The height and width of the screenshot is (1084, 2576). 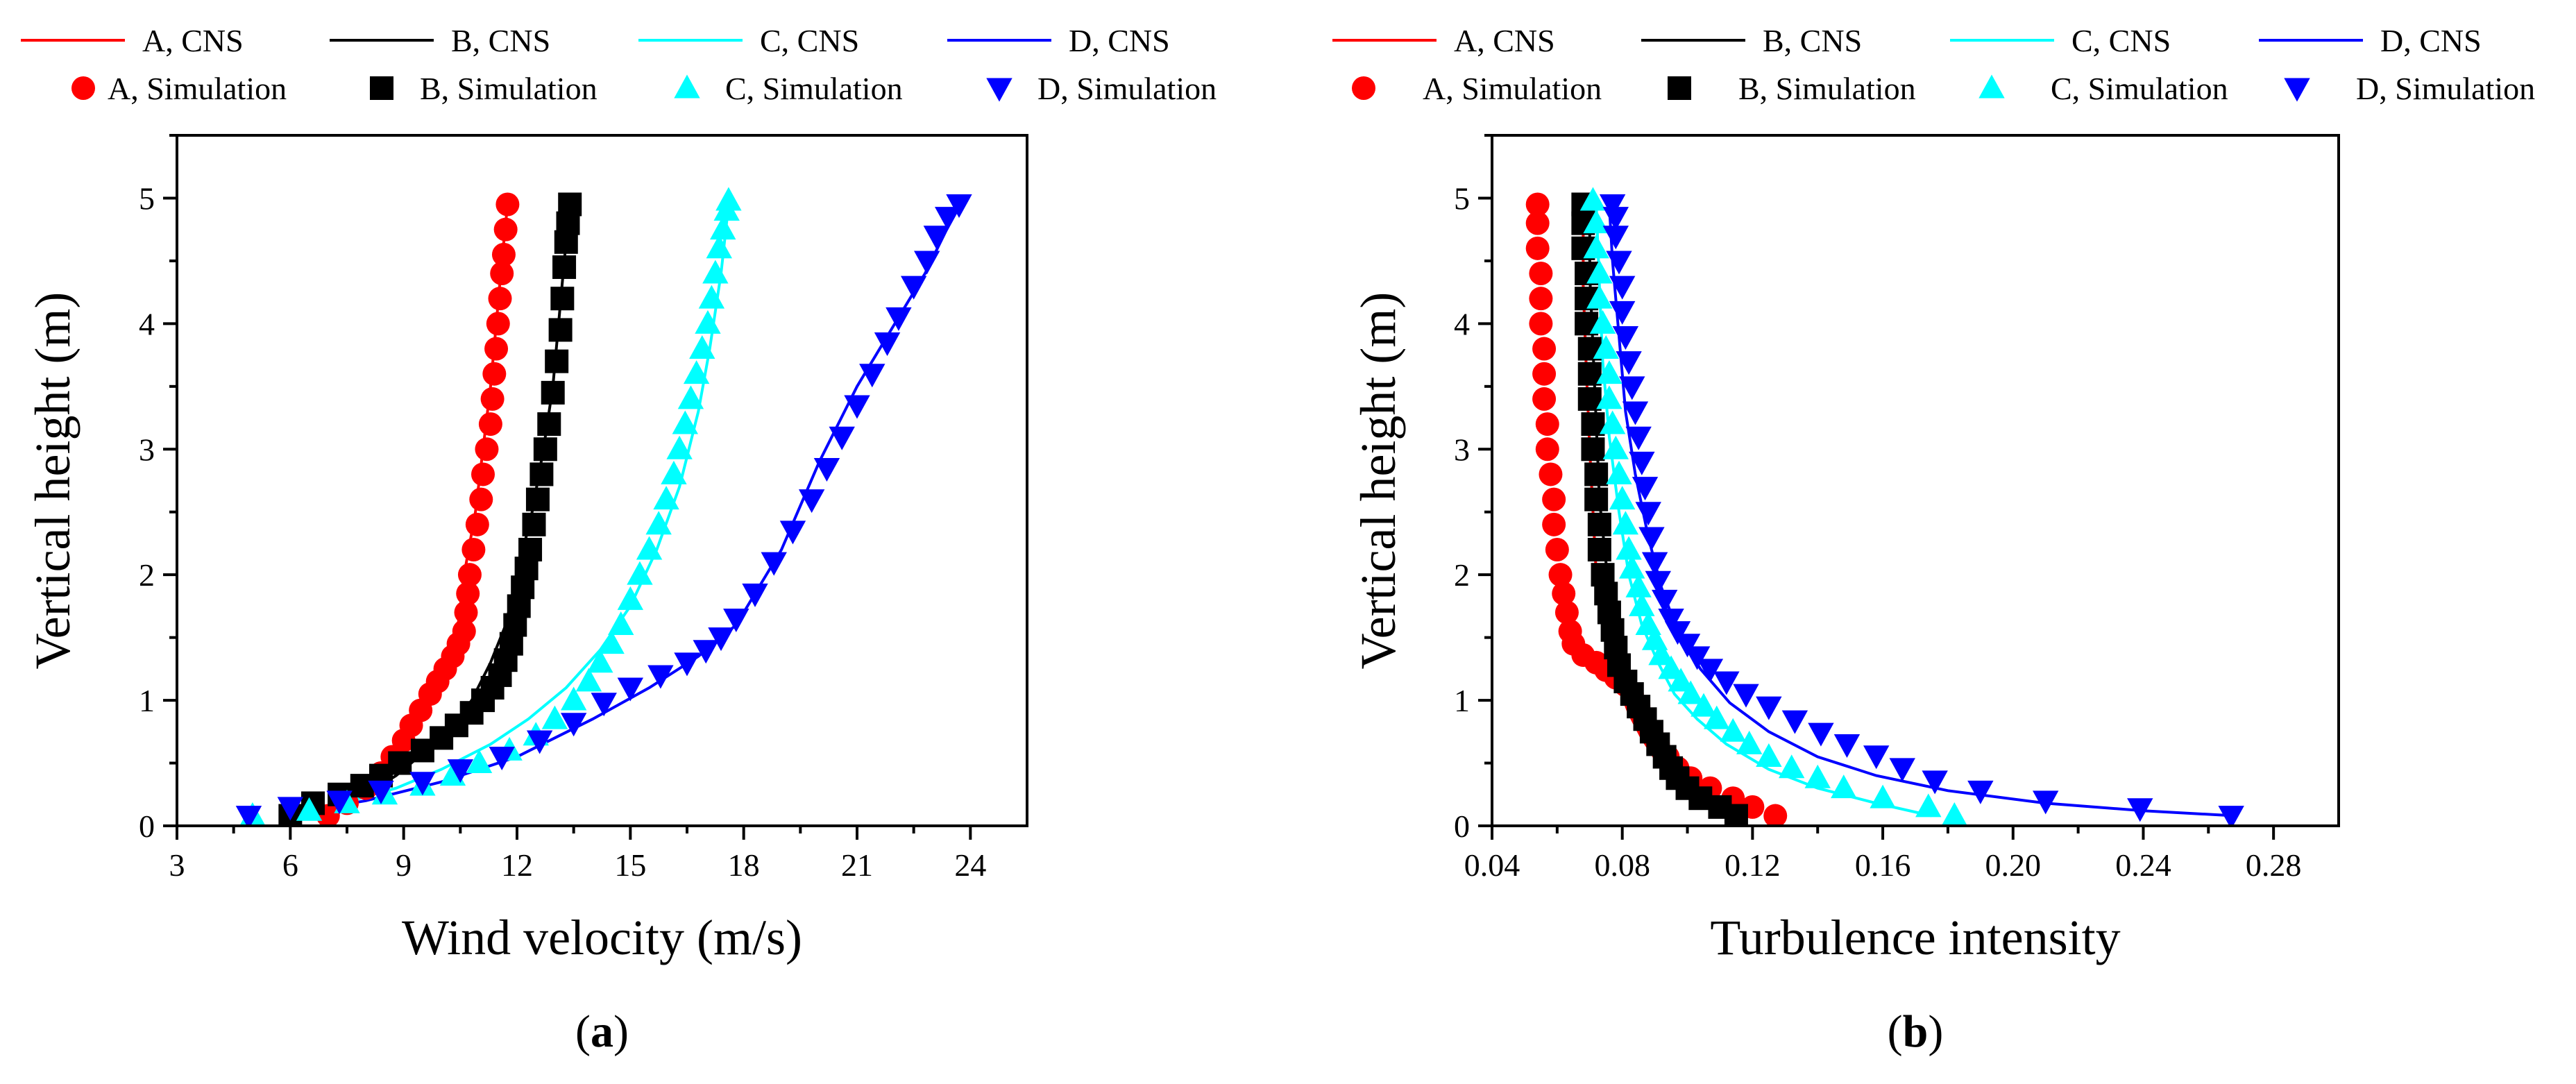 What do you see at coordinates (147, 826) in the screenshot?
I see `y-tick-label: 0` at bounding box center [147, 826].